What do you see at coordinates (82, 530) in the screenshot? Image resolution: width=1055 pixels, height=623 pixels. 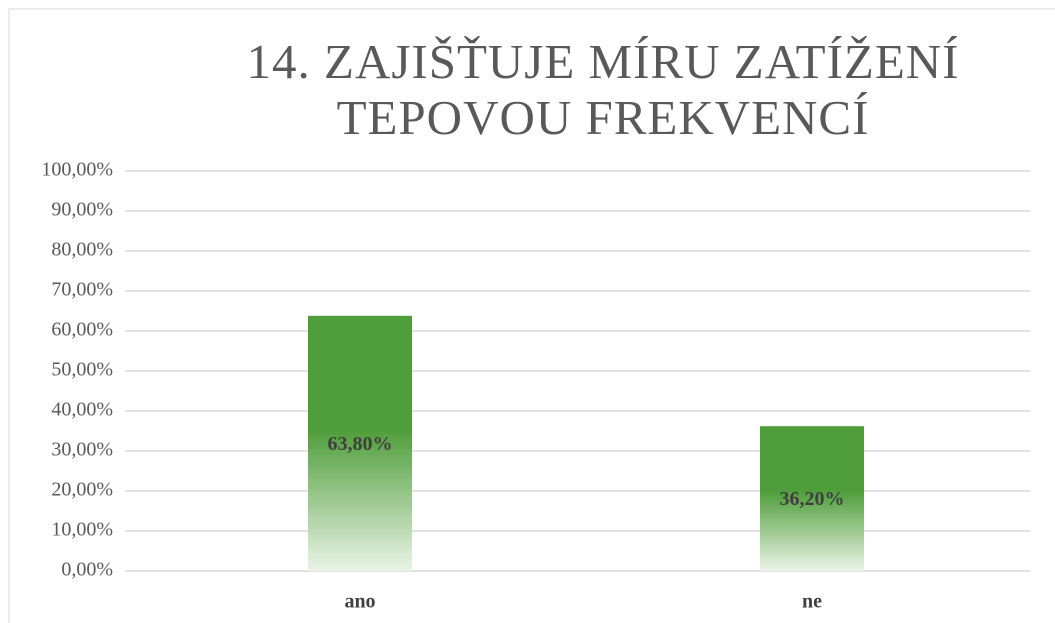 I see `y-tick-label: 10,00%` at bounding box center [82, 530].